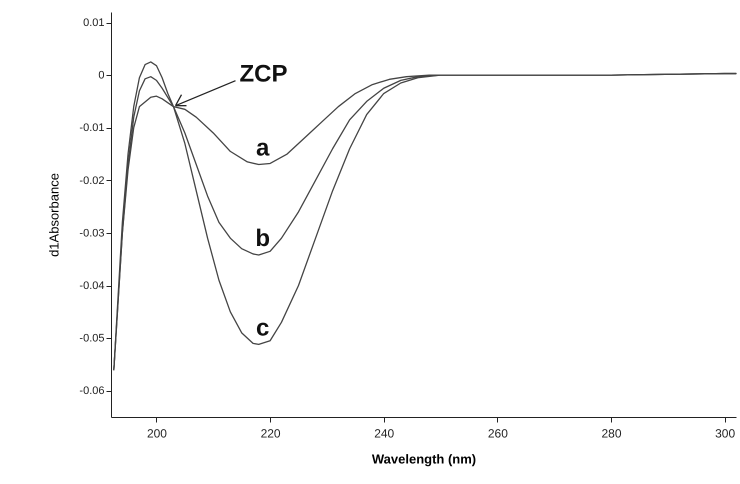 Image resolution: width=740 pixels, height=484 pixels. I want to click on y-tick-label: -0.03, so click(91, 233).